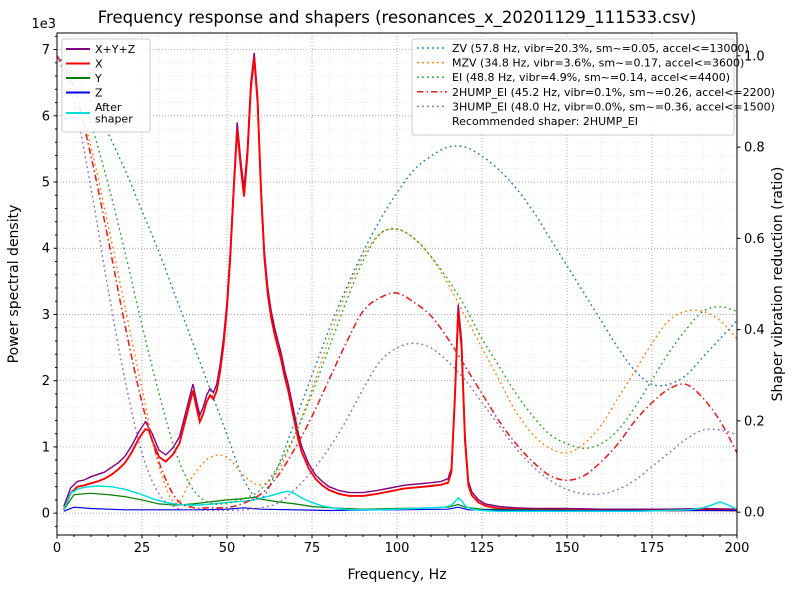  I want to click on svg-text: 0.8, so click(754, 148).